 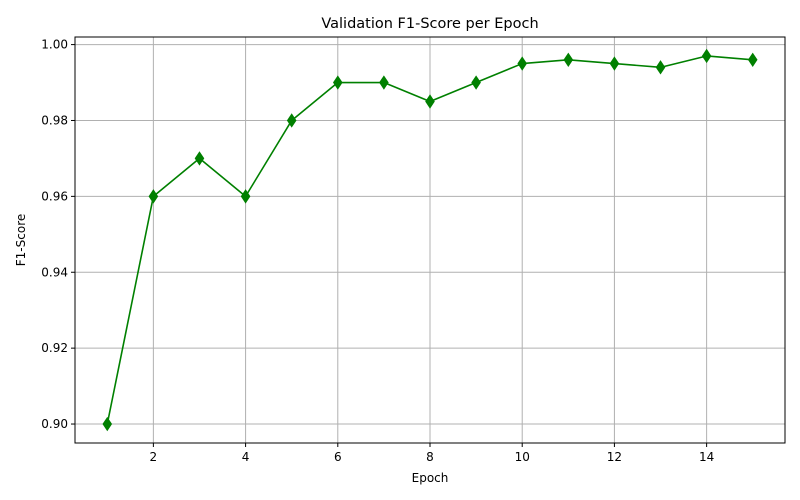 What do you see at coordinates (430, 457) in the screenshot?
I see `x-tick-label: 8` at bounding box center [430, 457].